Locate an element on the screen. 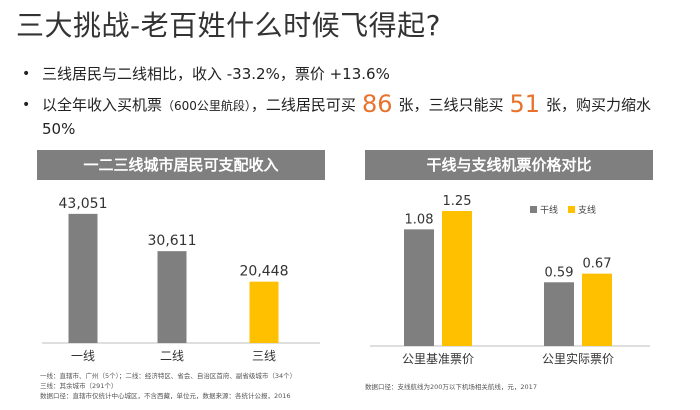 Image resolution: width=700 pixels, height=410 pixels. bullet-text: 三线居民与二线相比，收入 -33.2%，票价 +13.6% is located at coordinates (216, 74).